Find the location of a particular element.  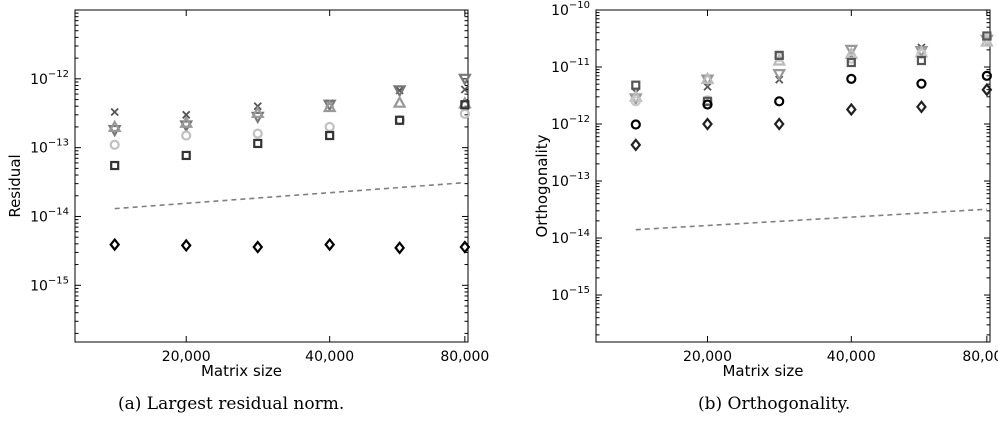

y-axis-label: Orthogonality is located at coordinates (542, 185).